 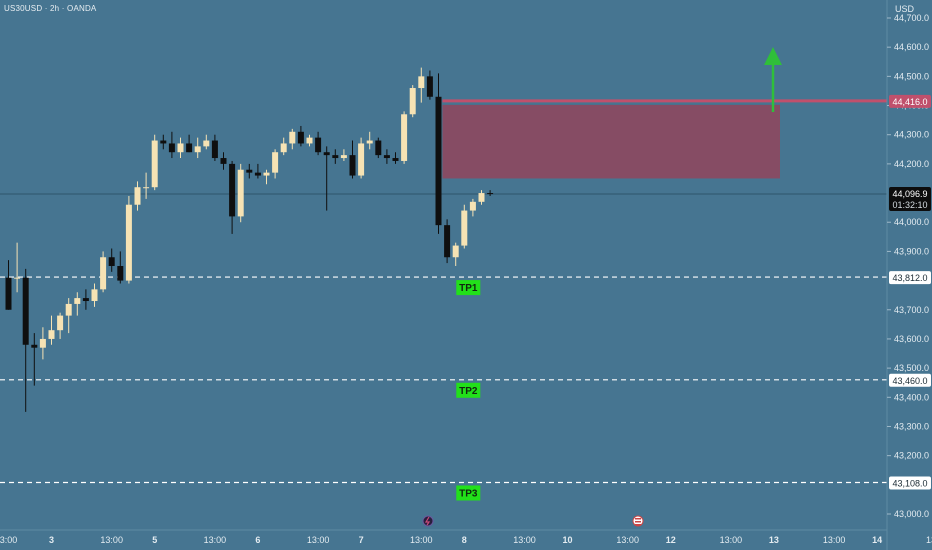 I want to click on current-price-tag, so click(x=910, y=198).